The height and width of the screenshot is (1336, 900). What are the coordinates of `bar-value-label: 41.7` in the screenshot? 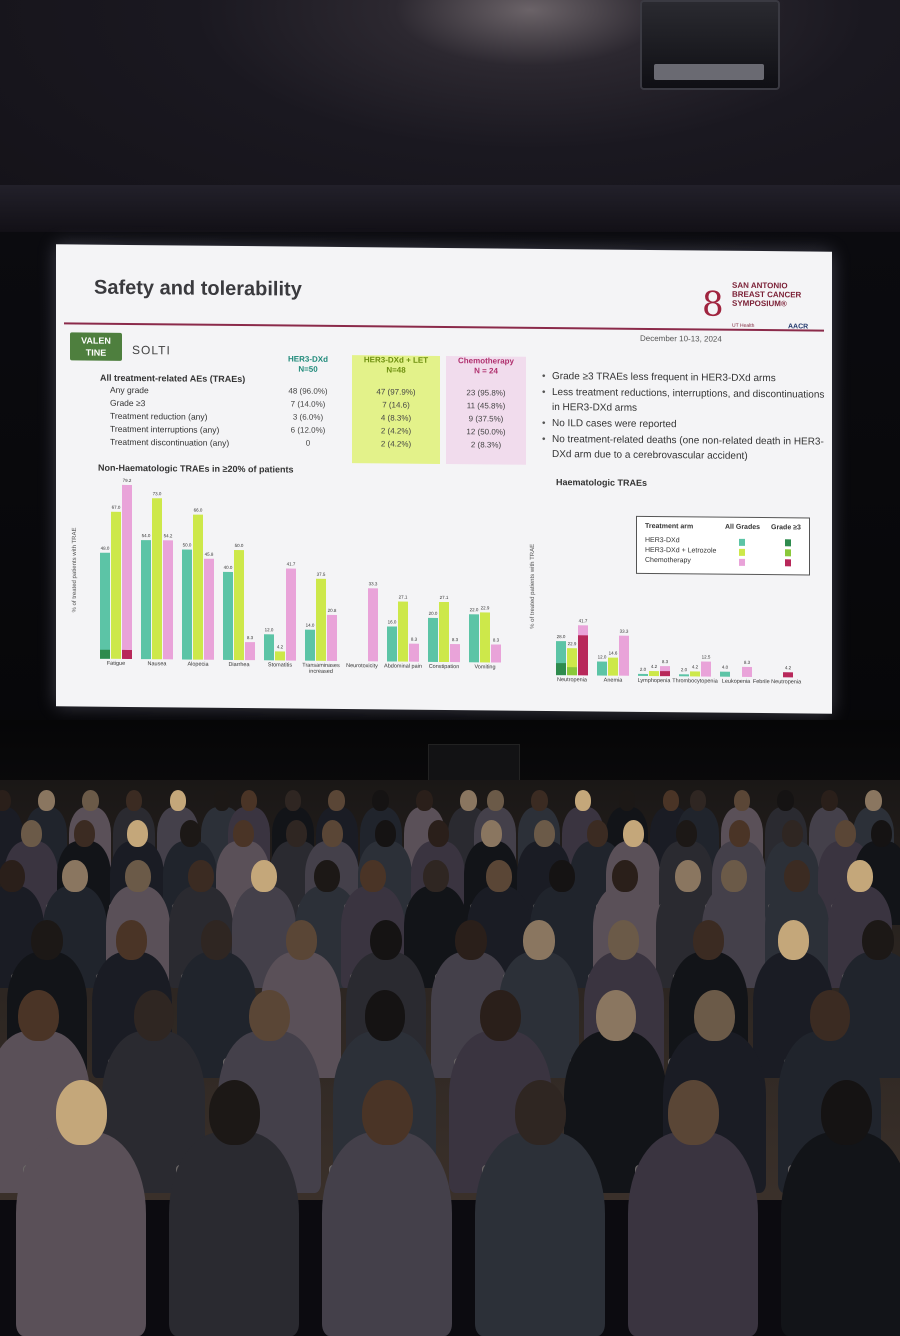 It's located at (583, 620).